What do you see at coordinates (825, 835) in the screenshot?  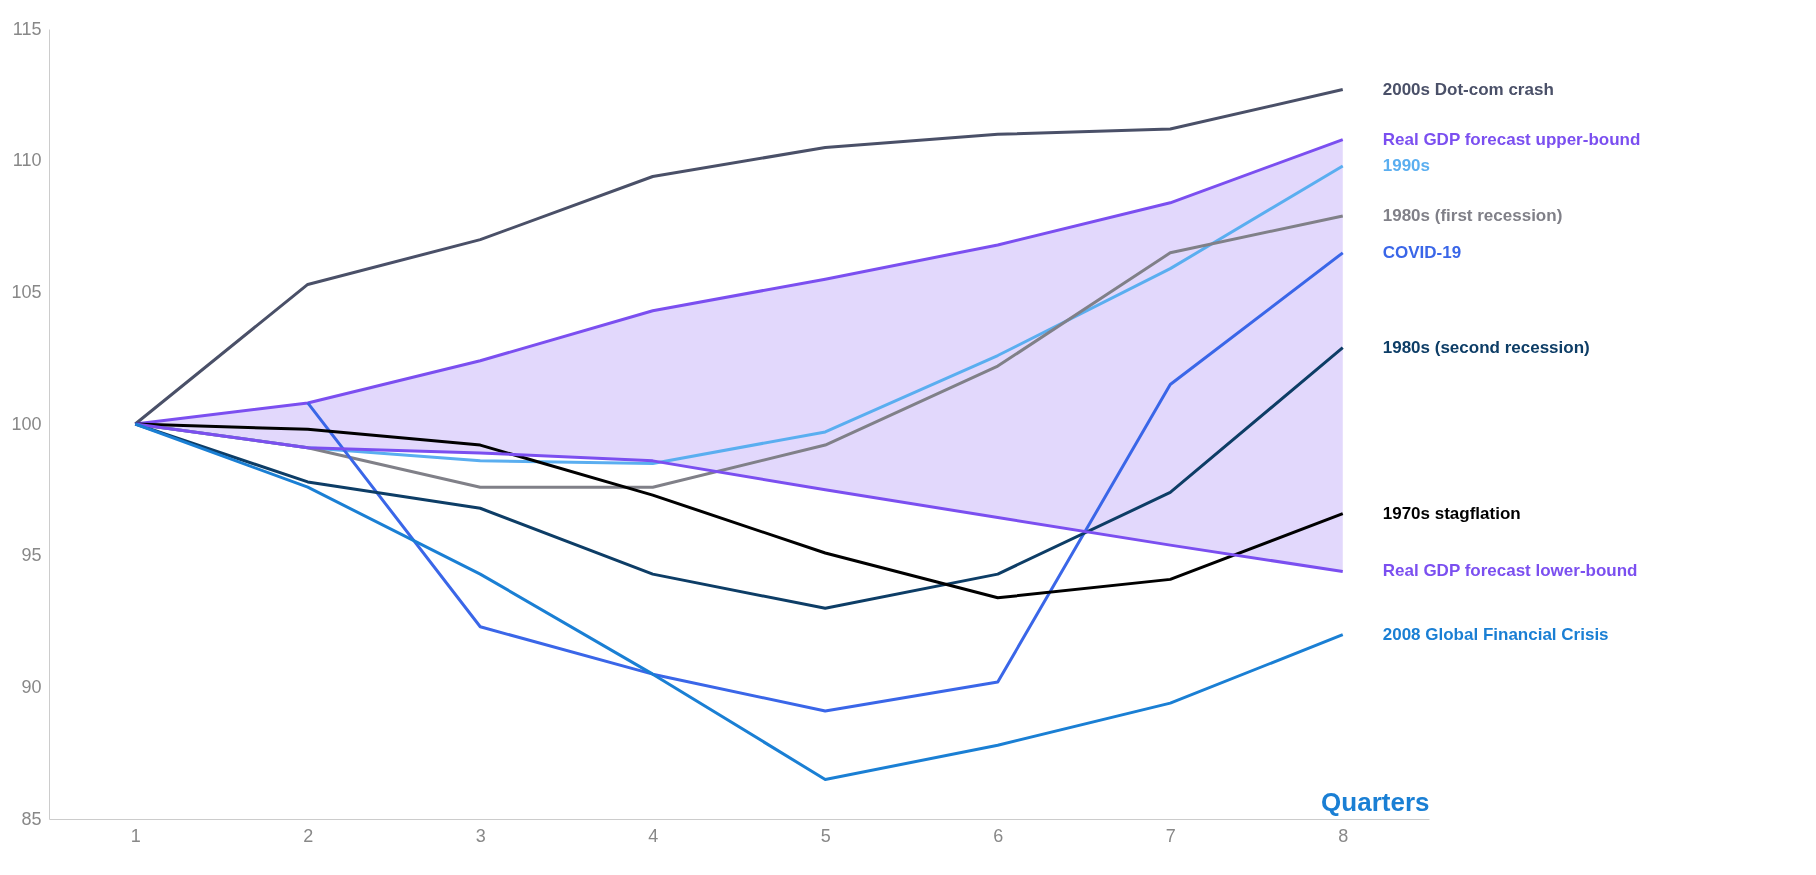 I see `x-tick-label: 5` at bounding box center [825, 835].